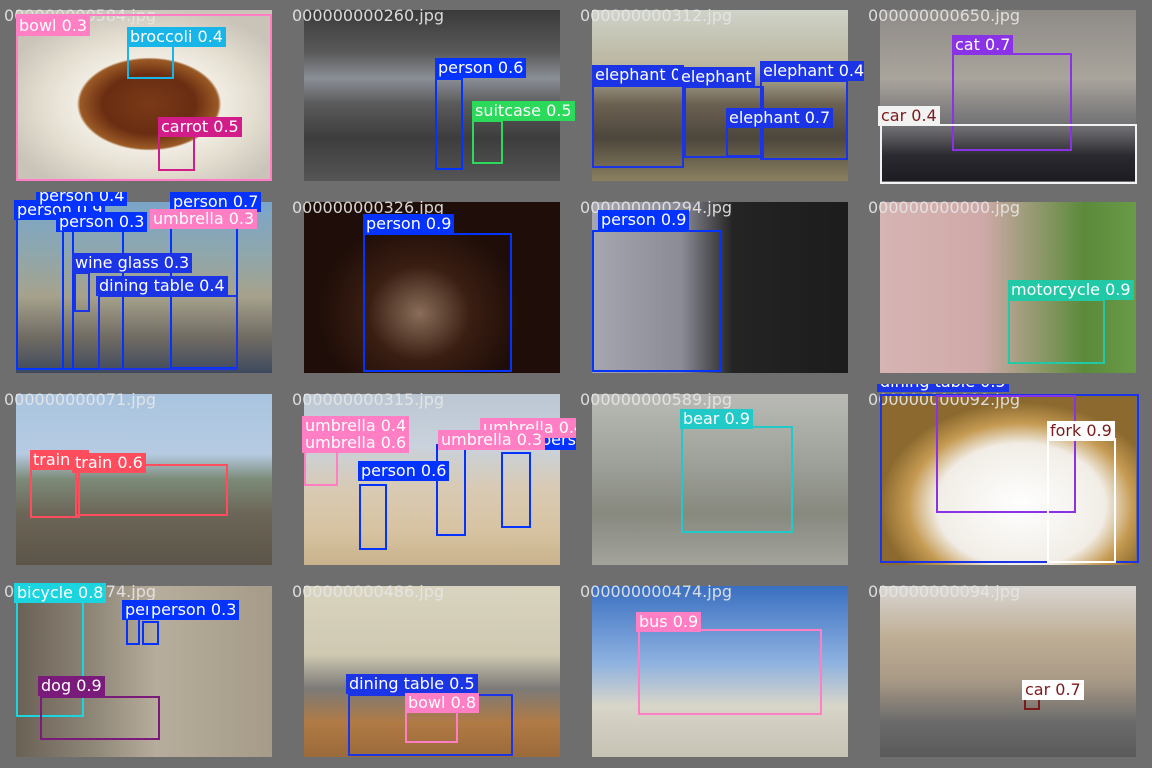 The width and height of the screenshot is (1152, 768). I want to click on filename-label: 000000000474.jpg, so click(656, 591).